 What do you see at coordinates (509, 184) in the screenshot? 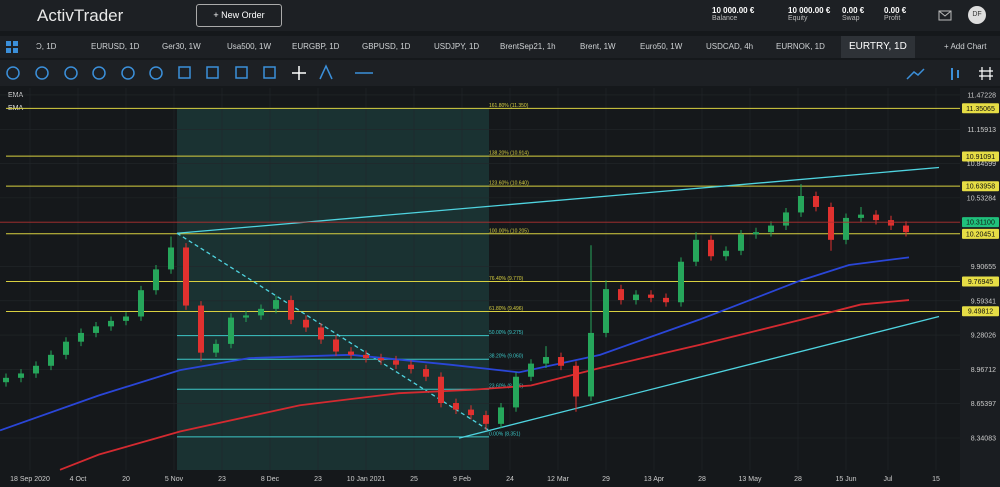
I see `fib-label: 123.60% (10.640)` at bounding box center [509, 184].